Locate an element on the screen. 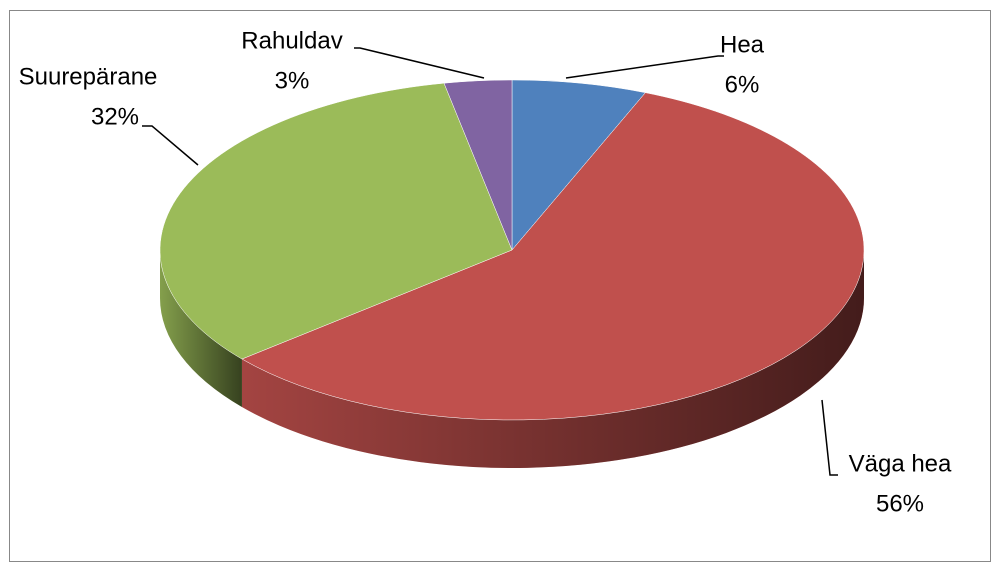 The height and width of the screenshot is (567, 1004). category-label: Rahuldav is located at coordinates (291, 40).